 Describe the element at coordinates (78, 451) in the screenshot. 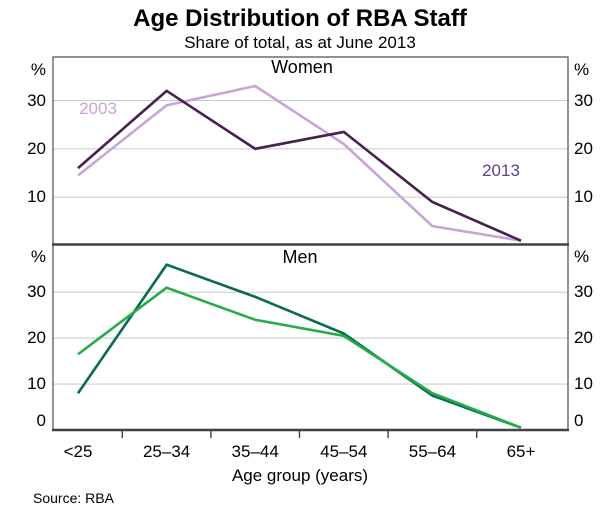

I see `x-tick-label: <25` at that location.